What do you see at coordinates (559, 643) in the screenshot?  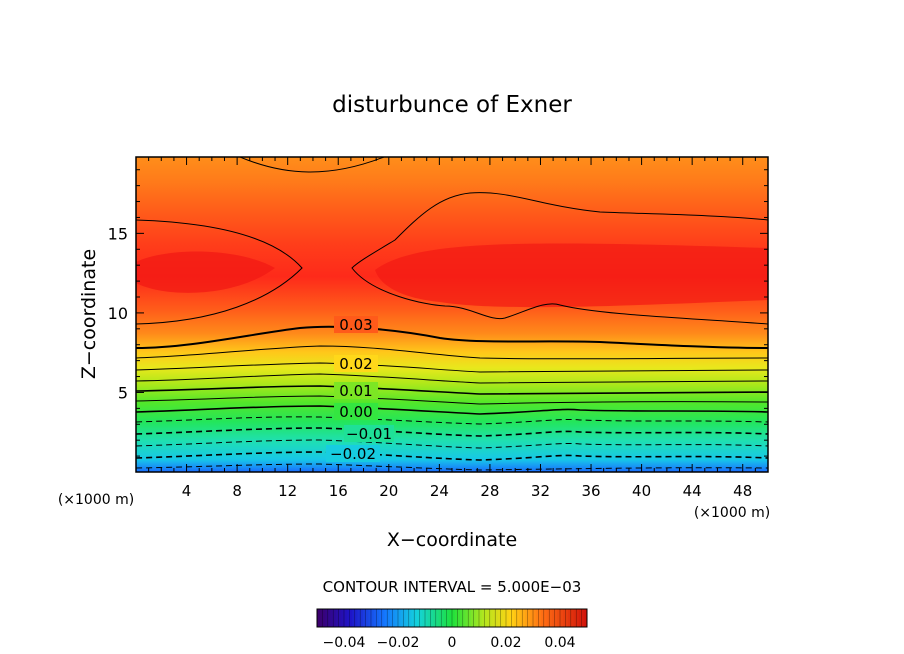 I see `colorbar-tick-label: 0.04` at bounding box center [559, 643].